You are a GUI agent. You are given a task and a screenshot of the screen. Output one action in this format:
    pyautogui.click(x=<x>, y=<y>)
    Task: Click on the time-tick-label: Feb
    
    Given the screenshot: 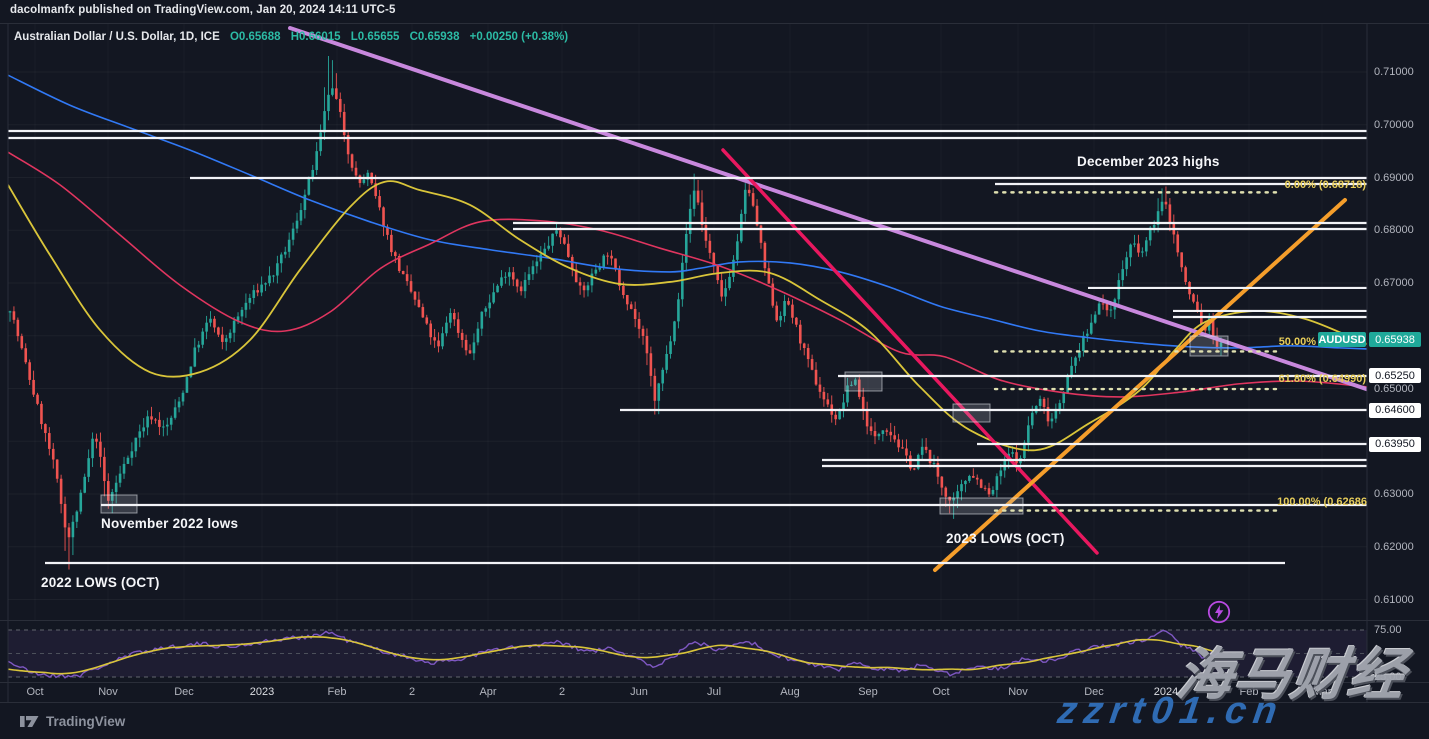 What is the action you would take?
    pyautogui.click(x=337, y=692)
    